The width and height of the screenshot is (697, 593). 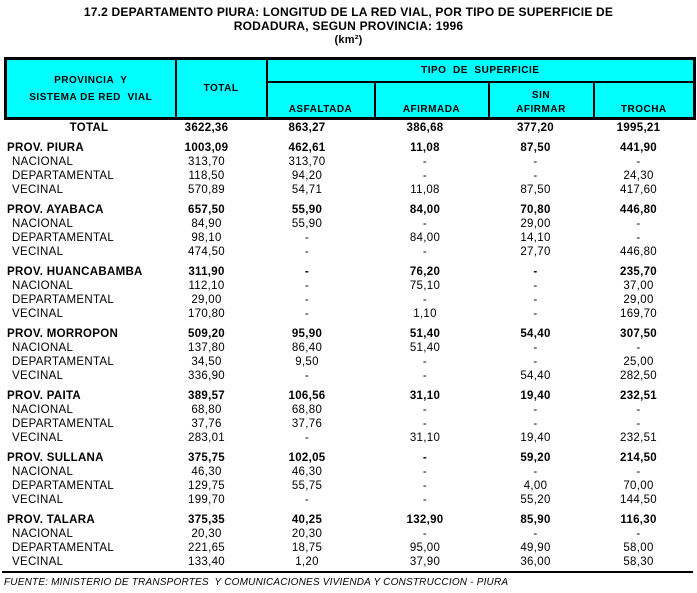 I want to click on table-row: DEPARTAMENTAL 37,76 37,76 - - -, so click(x=348, y=424).